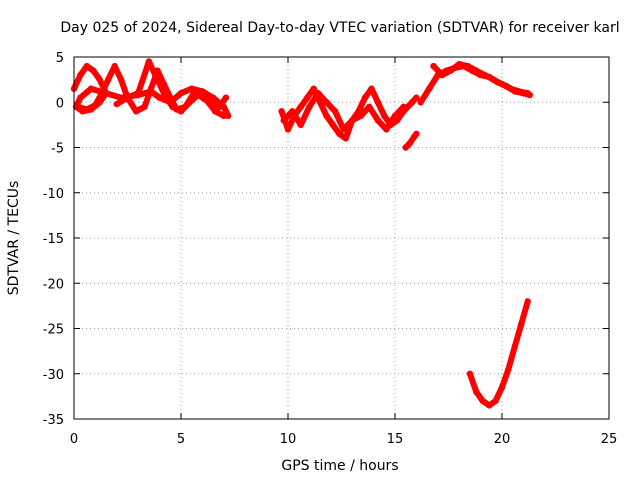  What do you see at coordinates (57, 149) in the screenshot?
I see `y-tick-label: -5` at bounding box center [57, 149].